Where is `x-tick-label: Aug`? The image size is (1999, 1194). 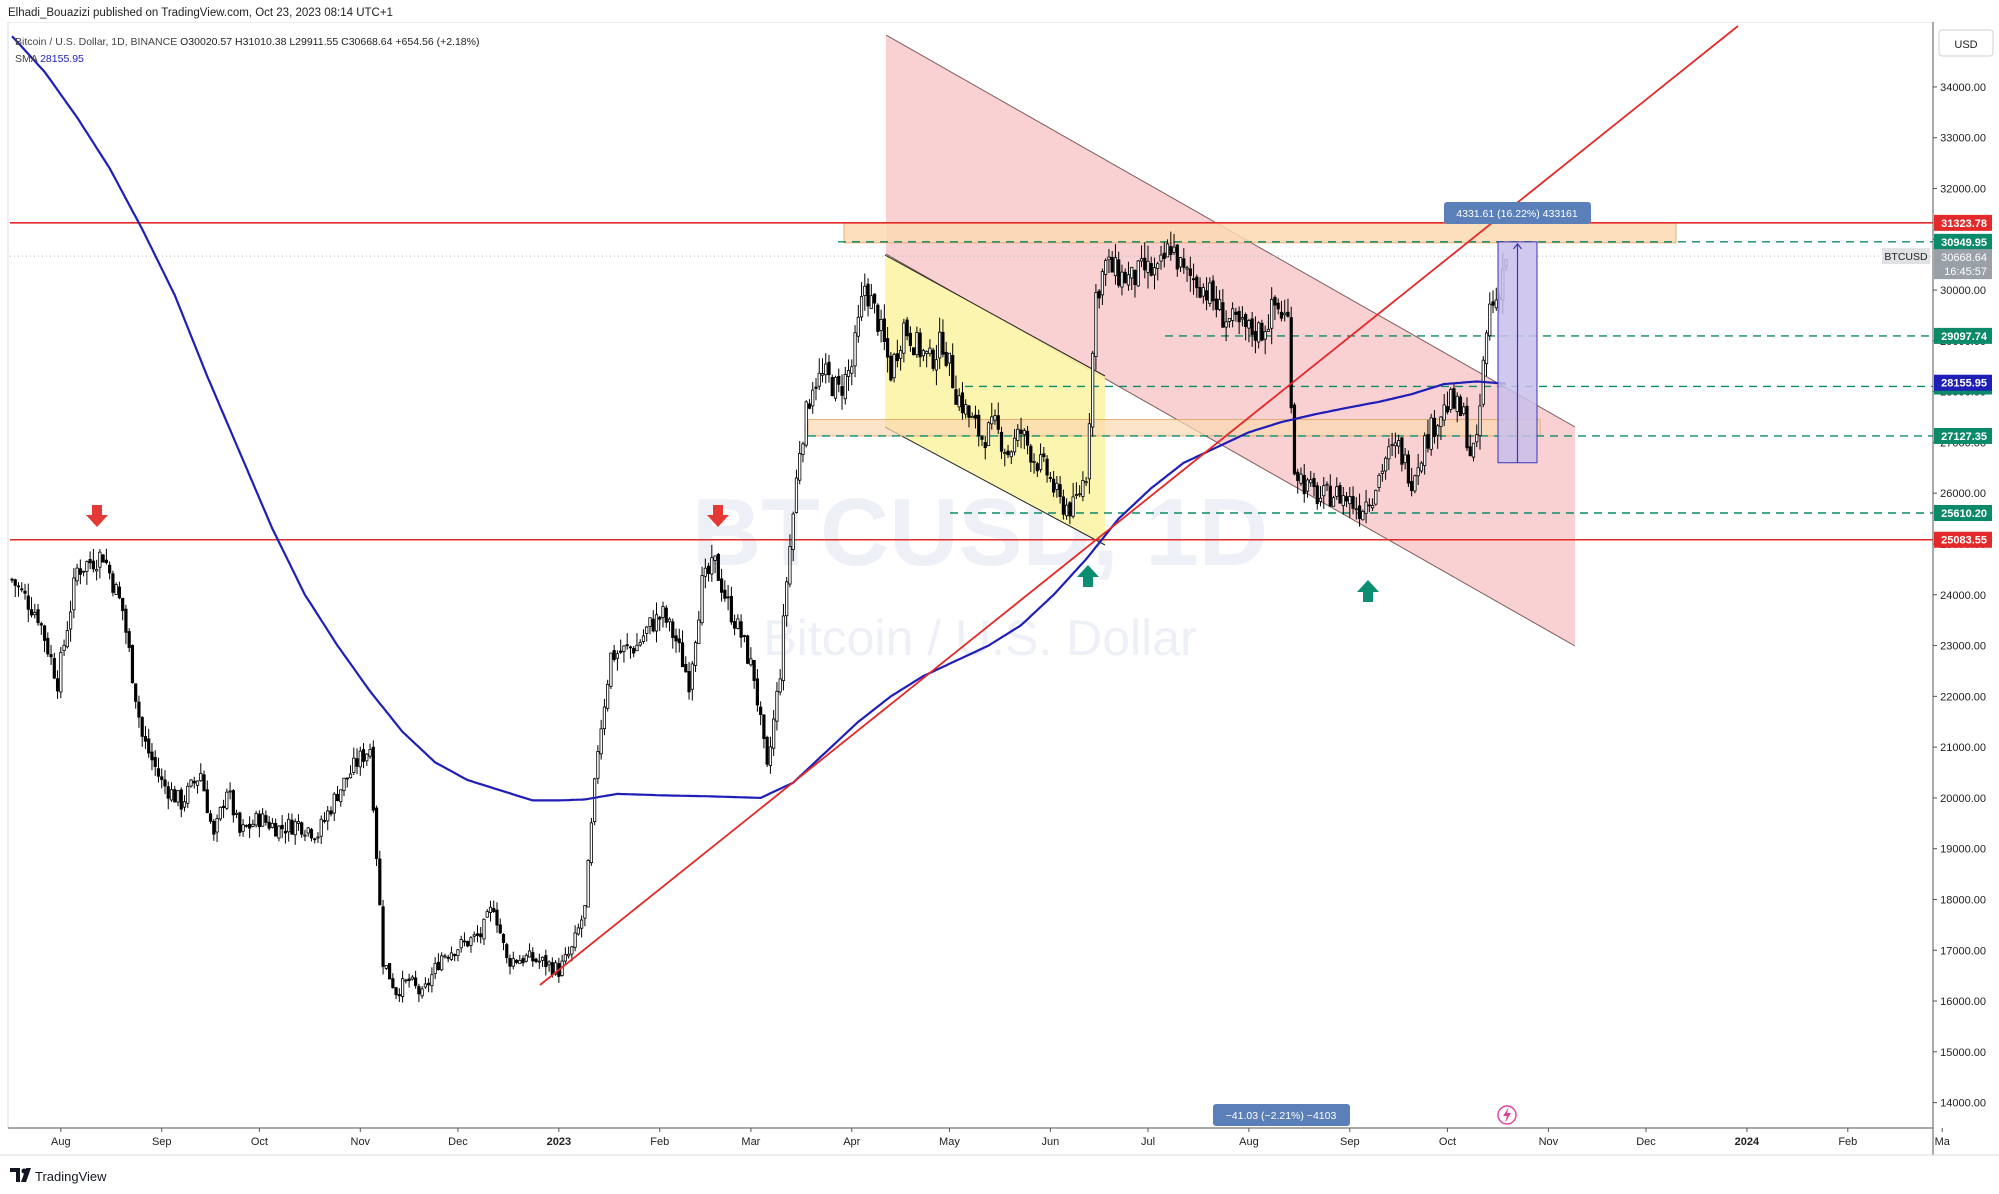 x-tick-label: Aug is located at coordinates (1249, 1142).